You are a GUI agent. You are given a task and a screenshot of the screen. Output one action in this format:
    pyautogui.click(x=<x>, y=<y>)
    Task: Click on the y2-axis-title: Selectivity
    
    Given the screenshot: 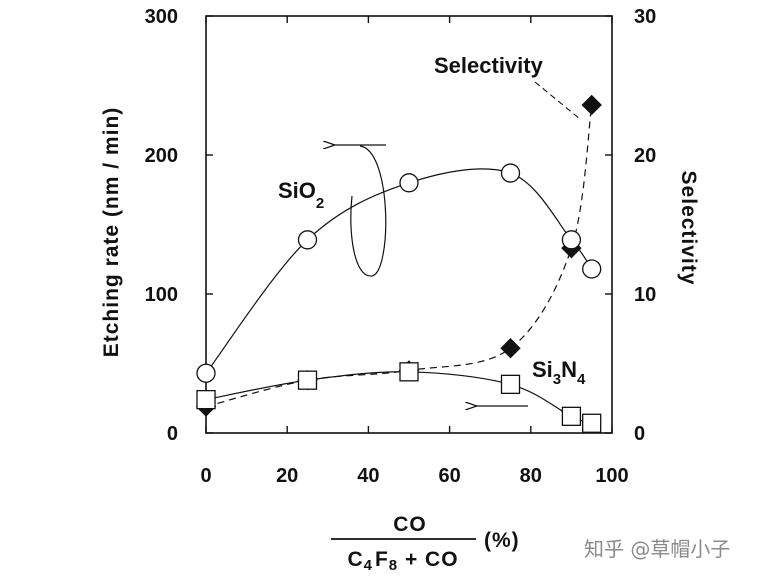 What is the action you would take?
    pyautogui.click(x=688, y=228)
    